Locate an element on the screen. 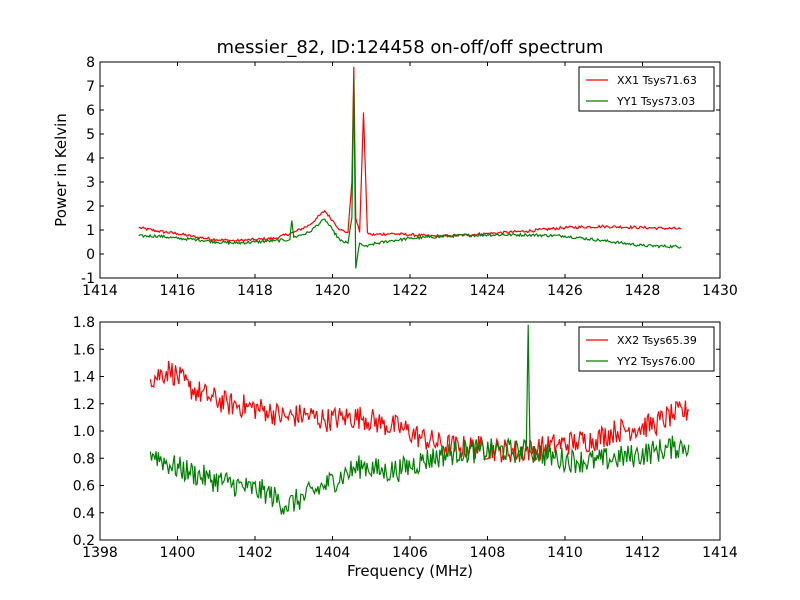  x-tick-label: 1400 is located at coordinates (178, 553).